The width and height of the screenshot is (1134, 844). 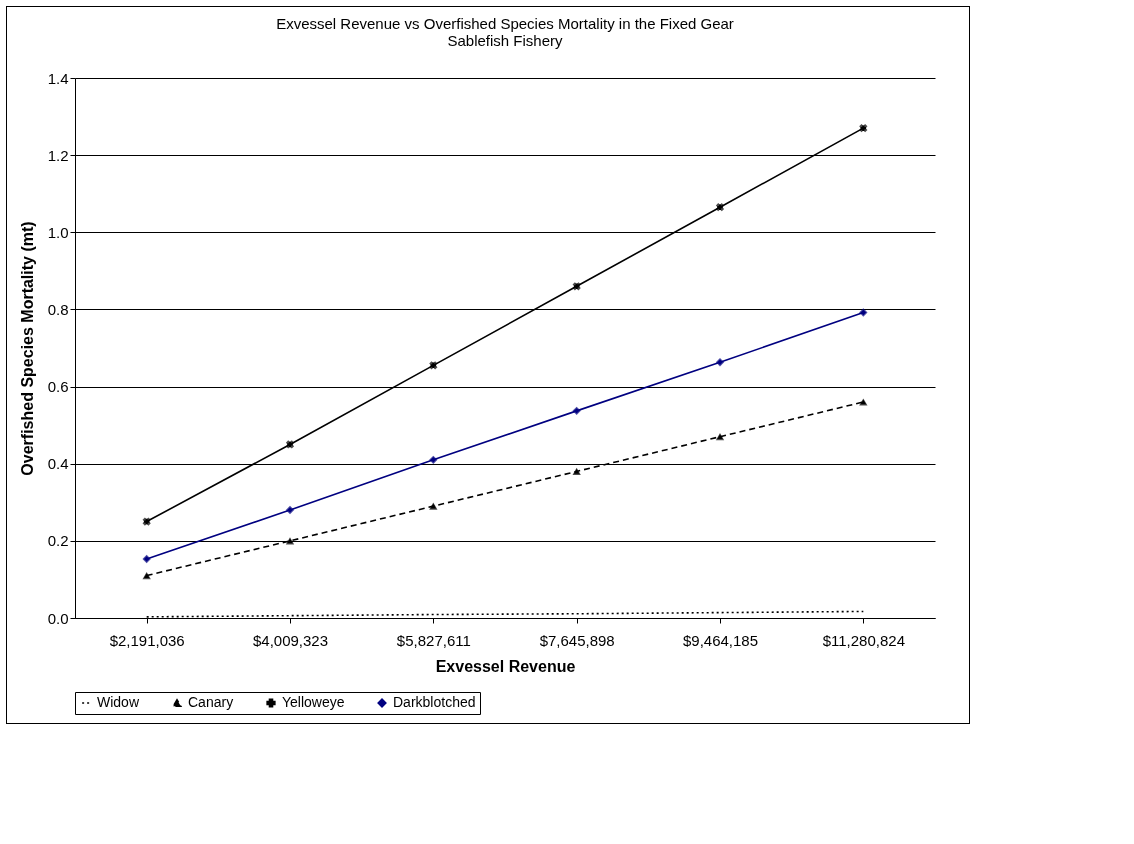 What do you see at coordinates (211, 702) in the screenshot?
I see `legend-label: Canary` at bounding box center [211, 702].